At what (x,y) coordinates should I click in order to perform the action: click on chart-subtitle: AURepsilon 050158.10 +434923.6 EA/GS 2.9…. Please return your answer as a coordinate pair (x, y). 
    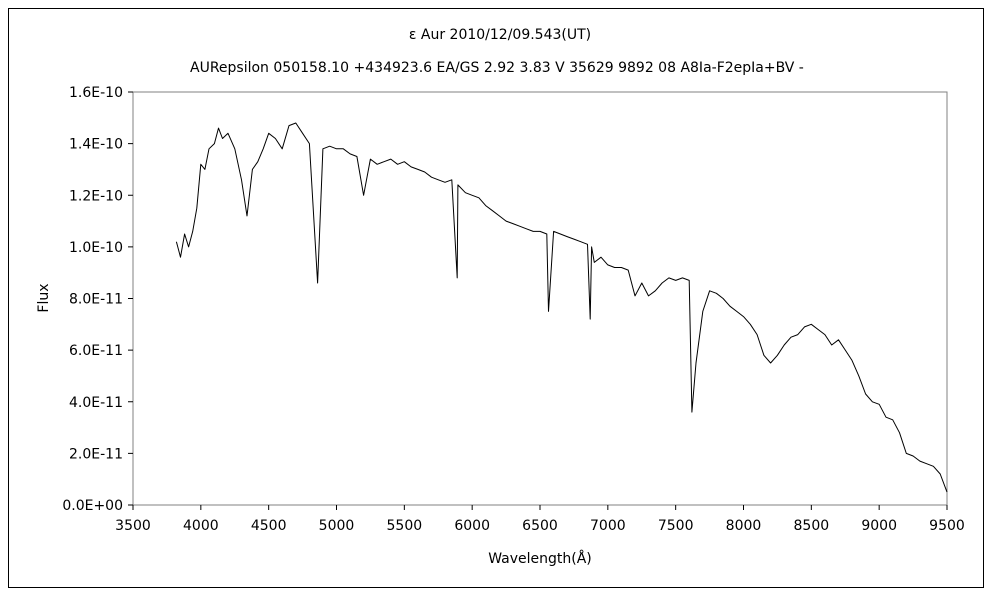
    Looking at the image, I should click on (497, 68).